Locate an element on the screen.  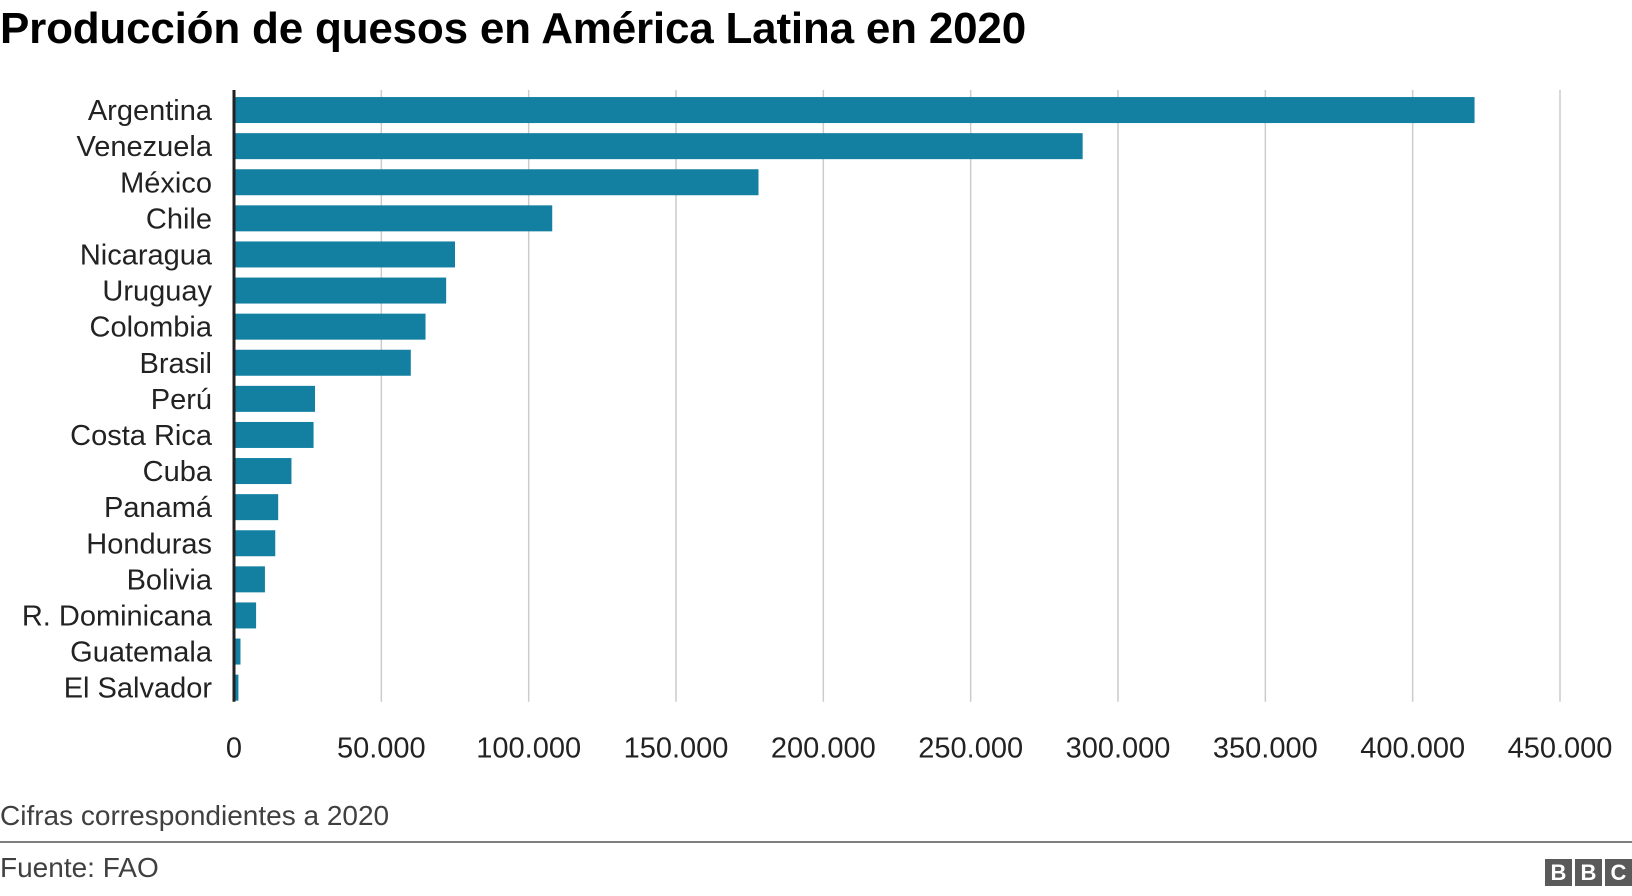
logo-letter: C is located at coordinates (1618, 872).